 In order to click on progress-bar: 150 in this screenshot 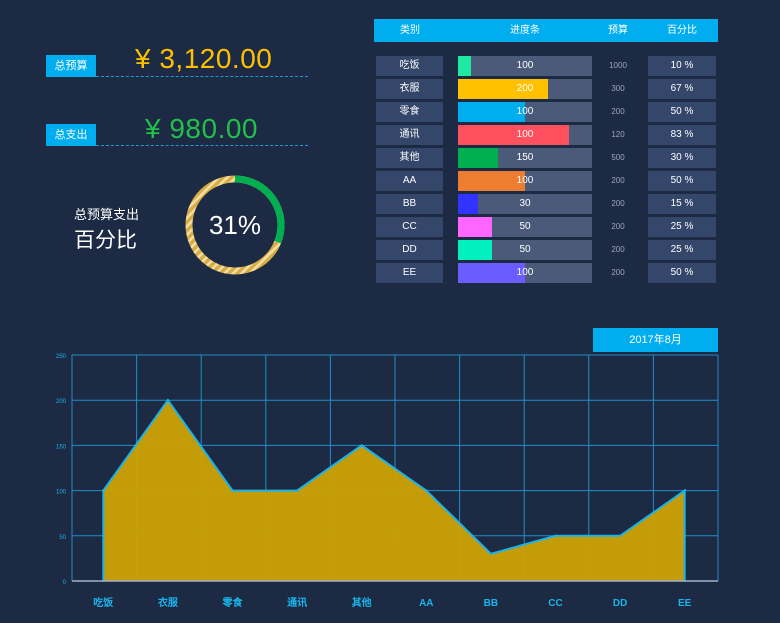, I will do `click(525, 158)`.